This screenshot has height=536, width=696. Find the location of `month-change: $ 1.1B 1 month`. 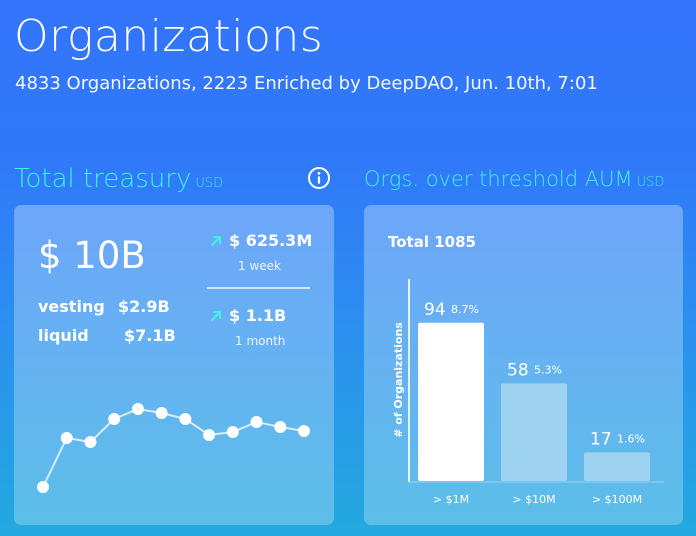

month-change: $ 1.1B 1 month is located at coordinates (248, 327).